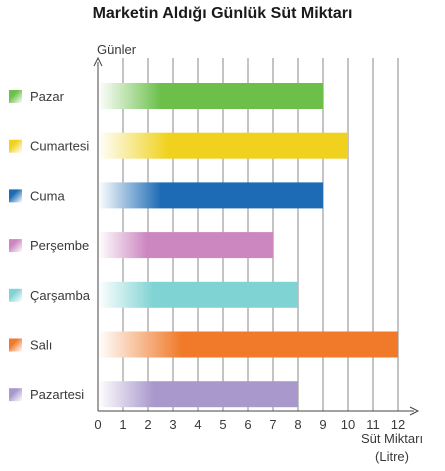 This screenshot has width=445, height=471. What do you see at coordinates (97, 424) in the screenshot?
I see `x-tick-label: 0` at bounding box center [97, 424].